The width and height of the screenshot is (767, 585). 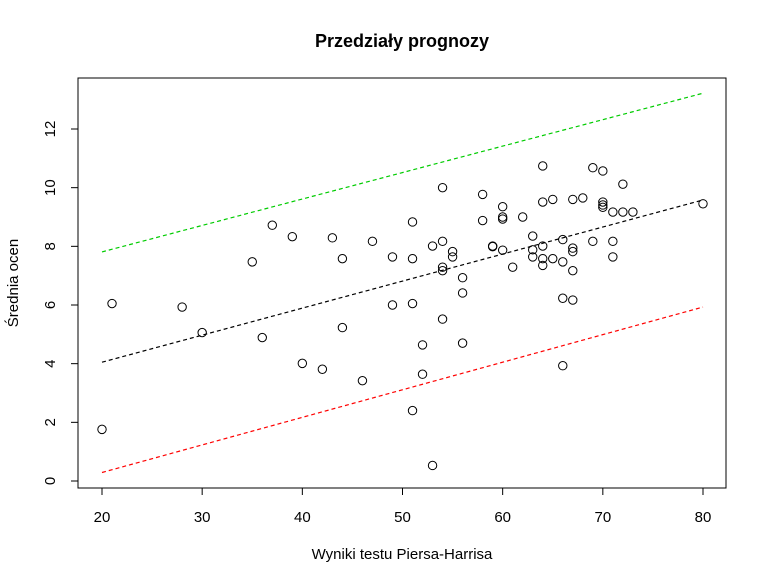 I want to click on x-tick-label: 60, so click(x=502, y=517).